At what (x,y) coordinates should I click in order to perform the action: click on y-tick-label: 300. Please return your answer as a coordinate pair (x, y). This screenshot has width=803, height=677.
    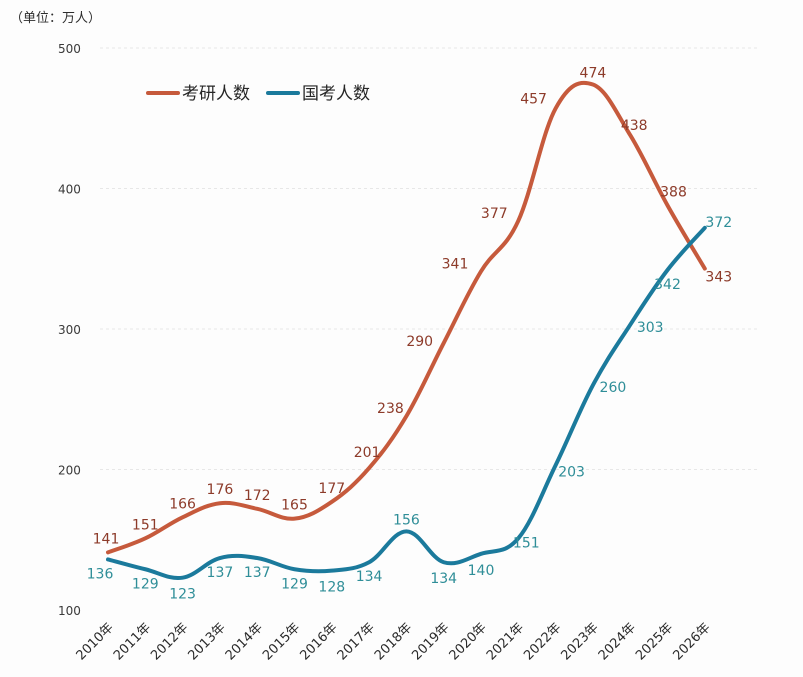
    Looking at the image, I should click on (69, 330).